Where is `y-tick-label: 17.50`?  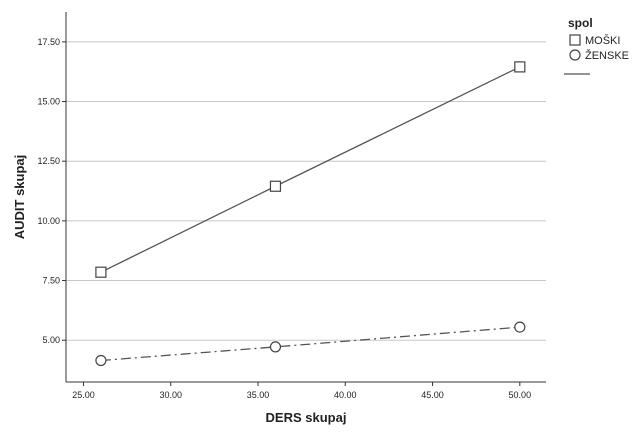
y-tick-label: 17.50 is located at coordinates (48, 42).